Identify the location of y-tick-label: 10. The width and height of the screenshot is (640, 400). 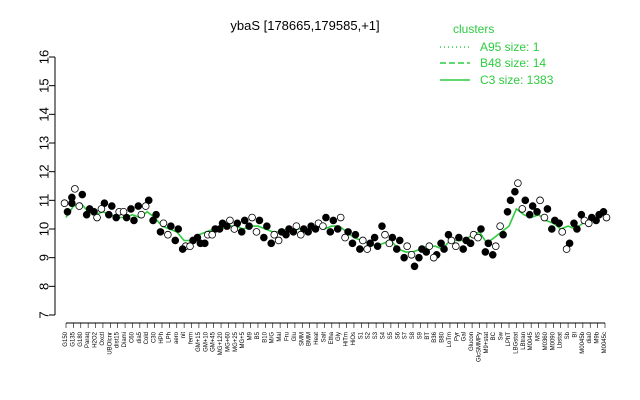
(44, 229).